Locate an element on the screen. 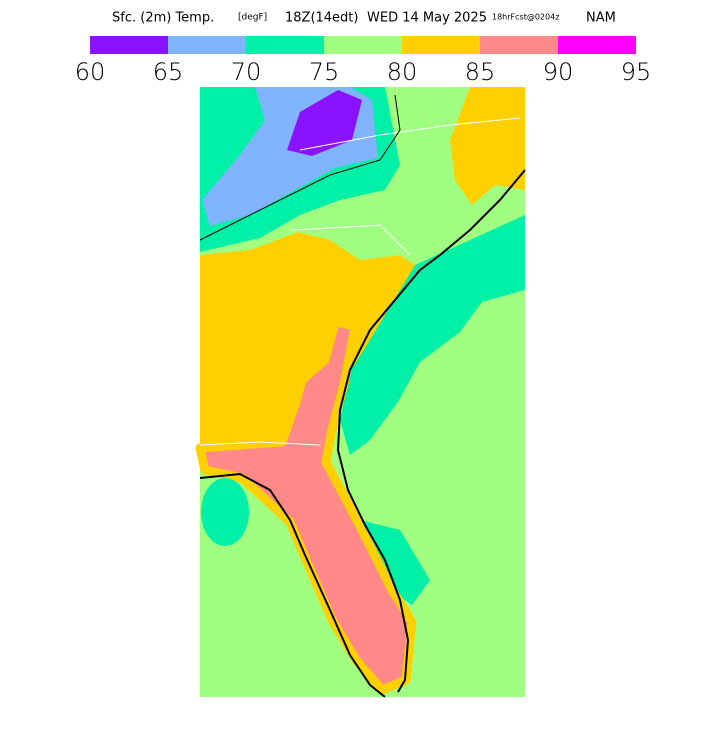 Image resolution: width=726 pixels, height=730 pixels. colorbar-label: 60 is located at coordinates (90, 72).